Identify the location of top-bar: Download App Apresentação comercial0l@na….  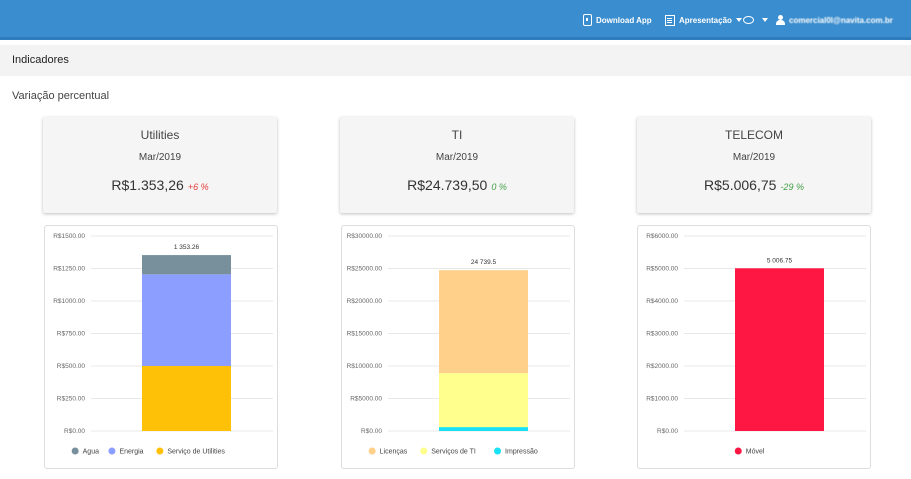
(455, 20).